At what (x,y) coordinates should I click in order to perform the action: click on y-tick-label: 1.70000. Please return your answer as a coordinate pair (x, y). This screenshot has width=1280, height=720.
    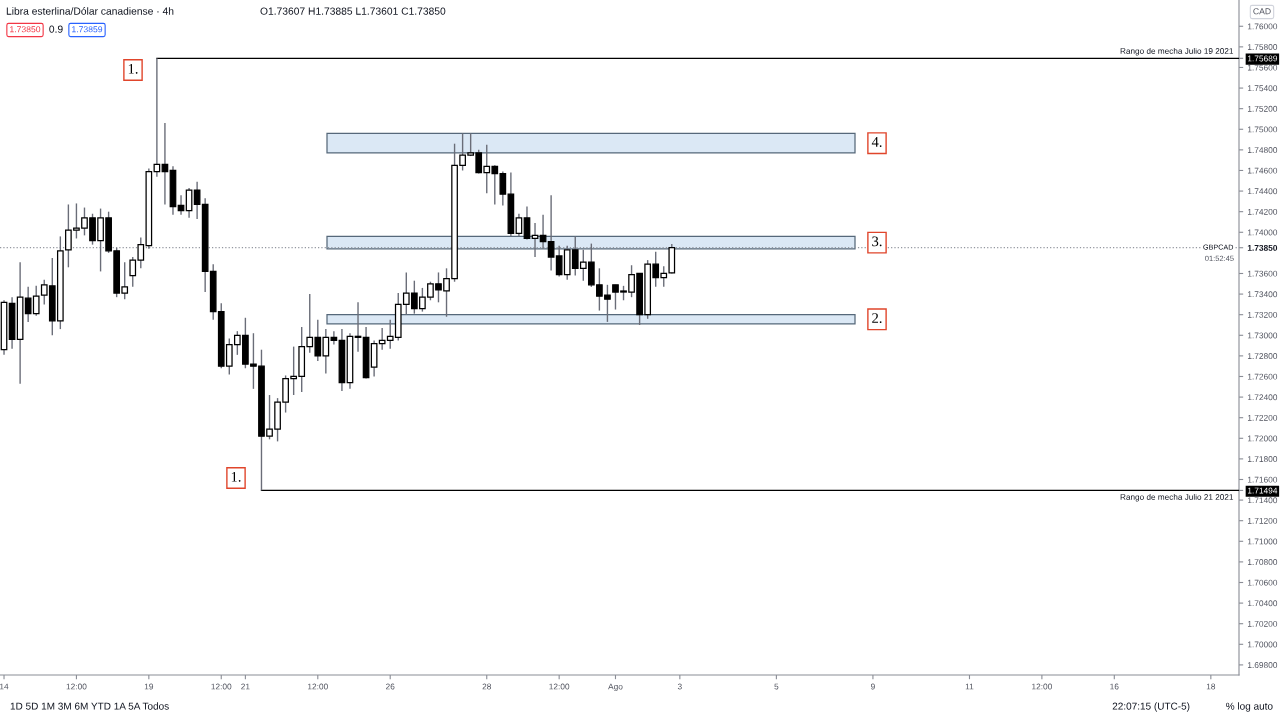
    Looking at the image, I should click on (1262, 644).